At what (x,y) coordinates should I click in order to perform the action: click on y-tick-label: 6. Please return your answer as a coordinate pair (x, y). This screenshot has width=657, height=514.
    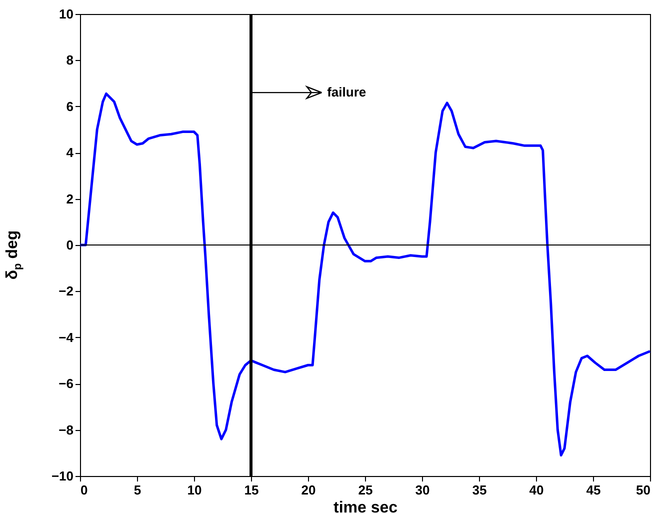
    Looking at the image, I should click on (70, 106).